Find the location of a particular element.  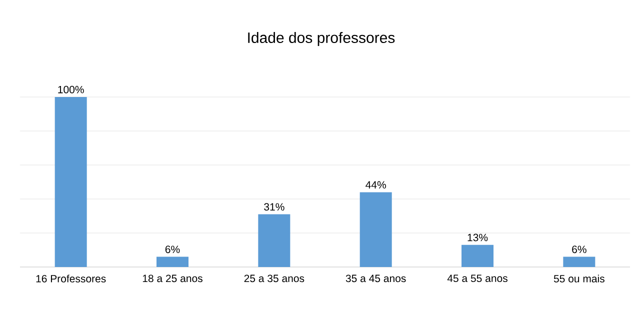

x-tick-label: 25 a 35 anos is located at coordinates (274, 278).